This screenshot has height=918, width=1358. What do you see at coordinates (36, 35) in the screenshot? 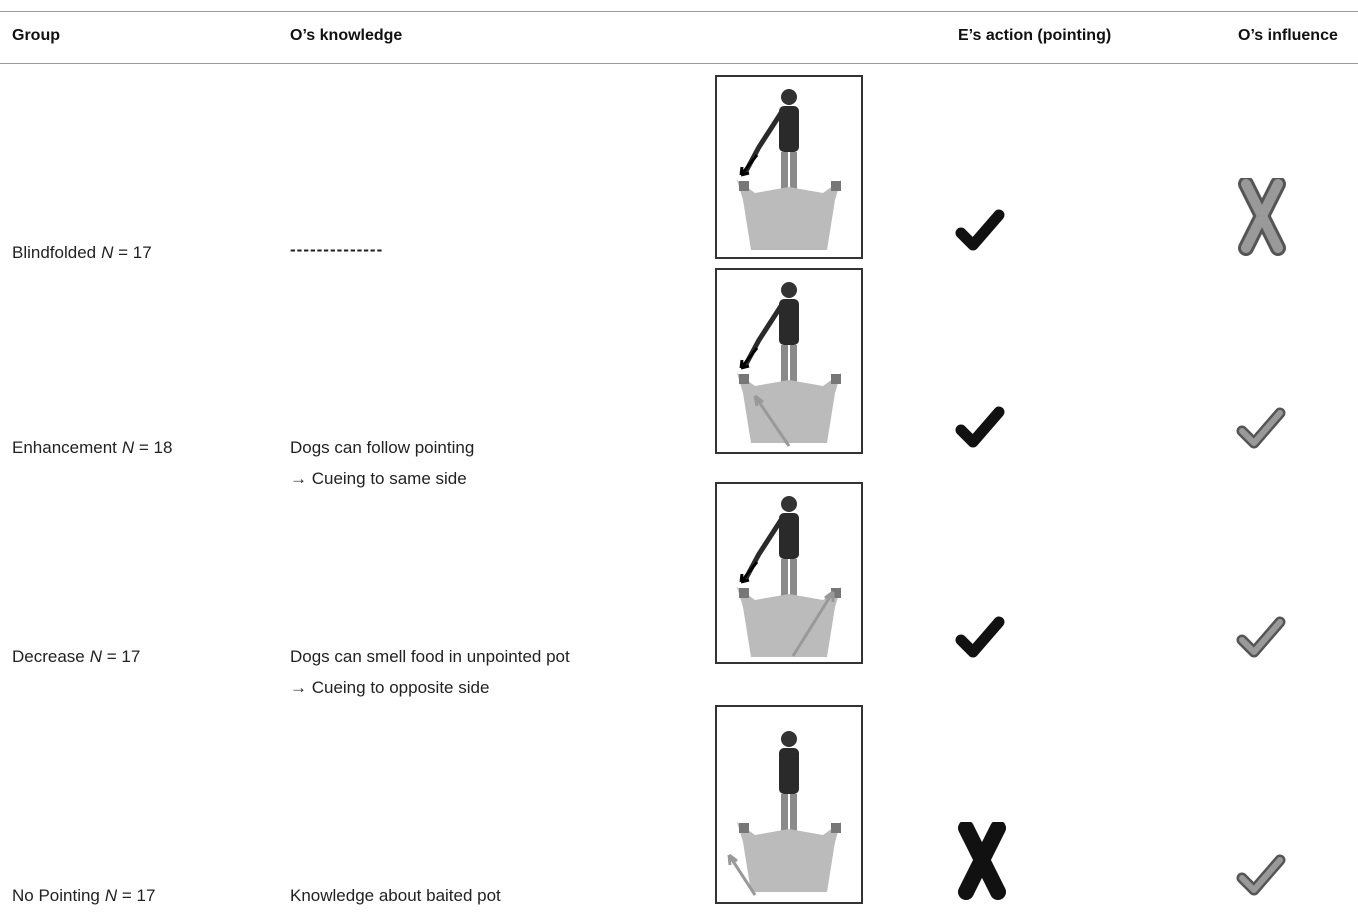
I see `header-cell: Group` at bounding box center [36, 35].